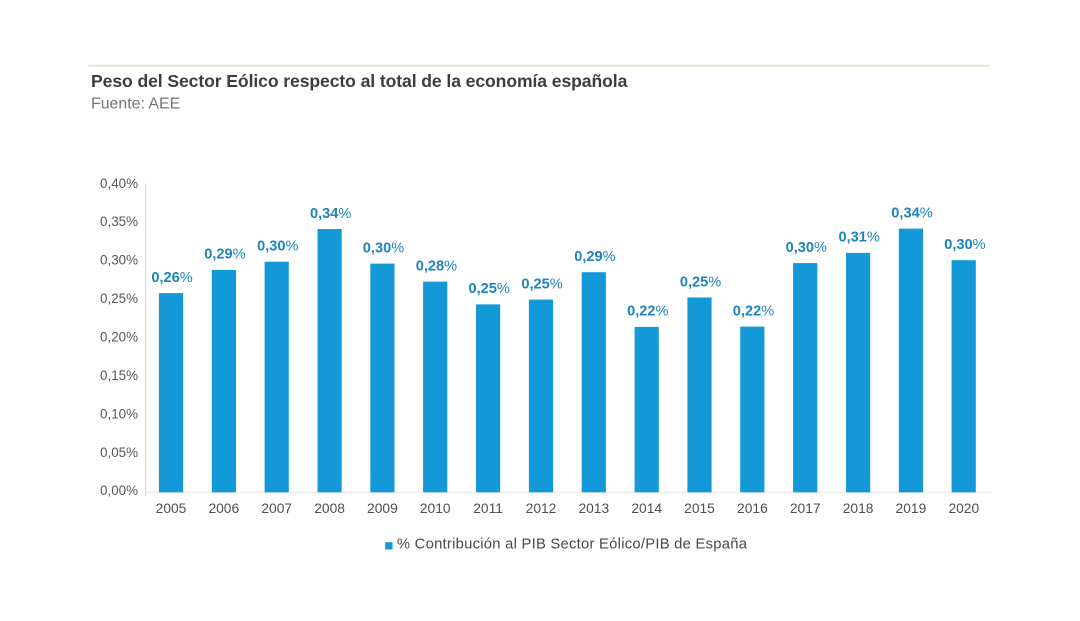 The width and height of the screenshot is (1080, 621). What do you see at coordinates (646, 508) in the screenshot?
I see `svg-text: 2014` at bounding box center [646, 508].